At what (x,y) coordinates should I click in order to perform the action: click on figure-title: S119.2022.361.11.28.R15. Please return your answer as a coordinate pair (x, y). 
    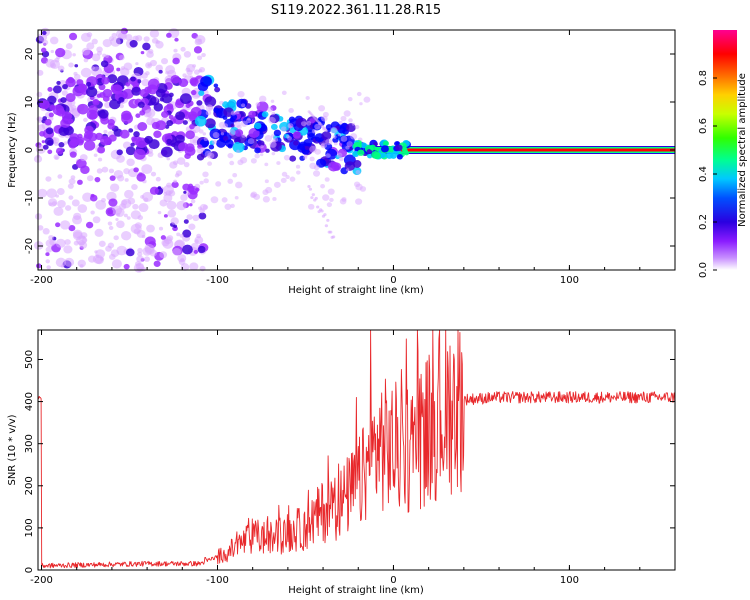
    Looking at the image, I should click on (356, 10).